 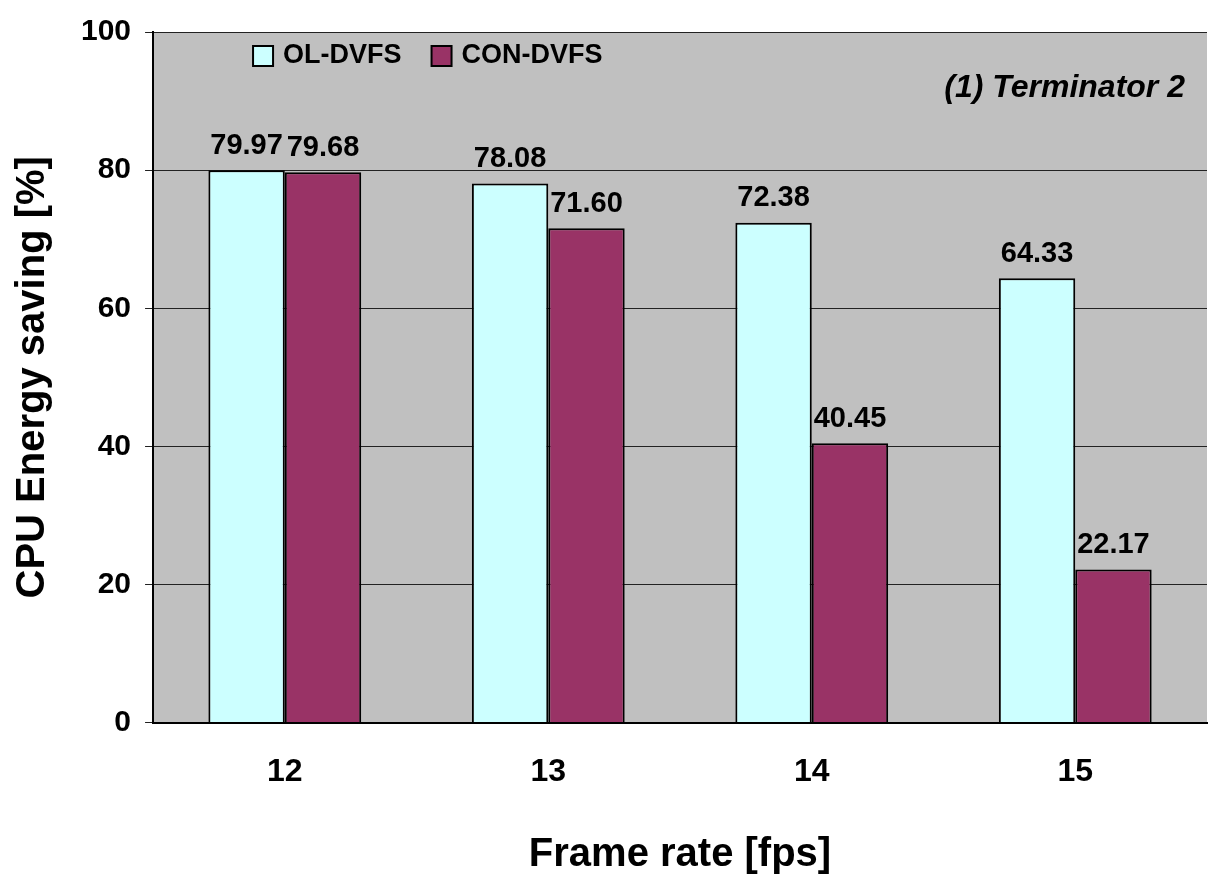 I want to click on annotation: (1) Terminator 2, so click(x=1065, y=85).